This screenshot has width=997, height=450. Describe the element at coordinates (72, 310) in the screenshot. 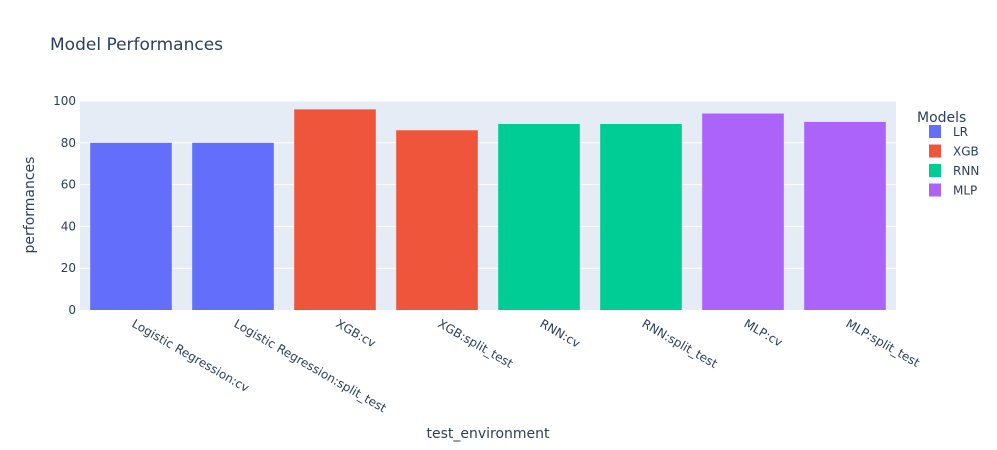

I see `y-tick-label: 0` at that location.